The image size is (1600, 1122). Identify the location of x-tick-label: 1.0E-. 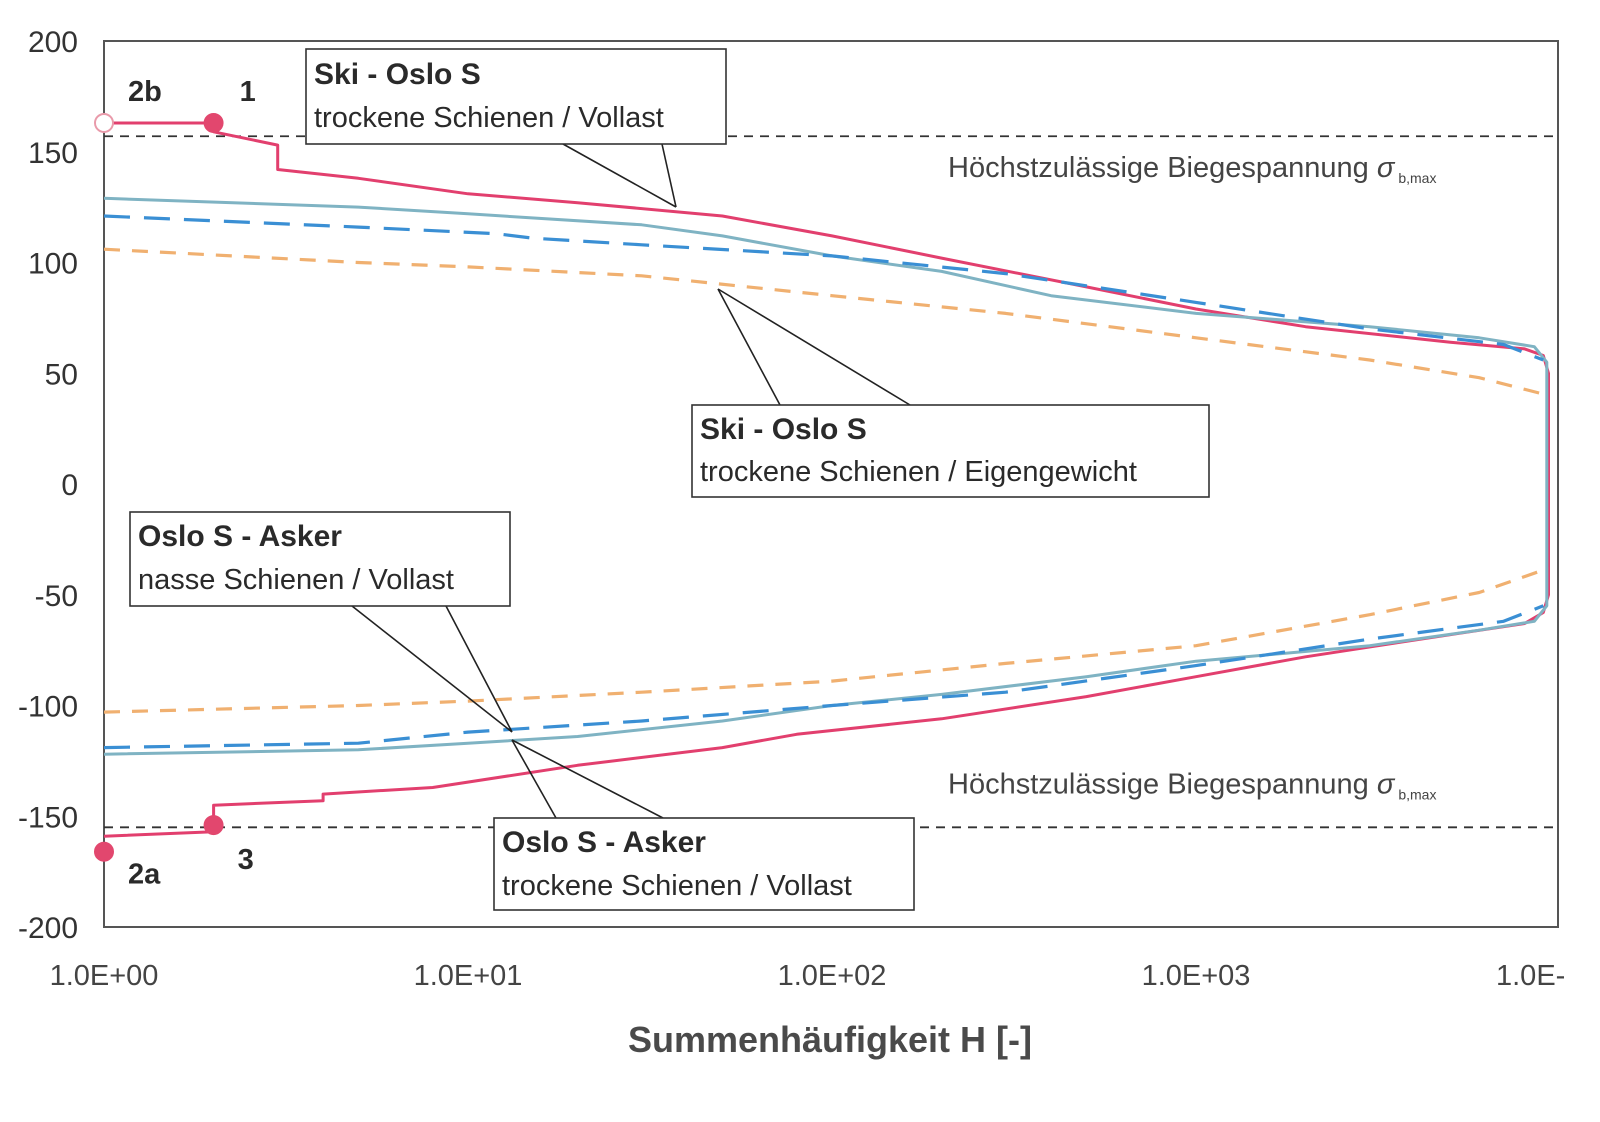
(1530, 976).